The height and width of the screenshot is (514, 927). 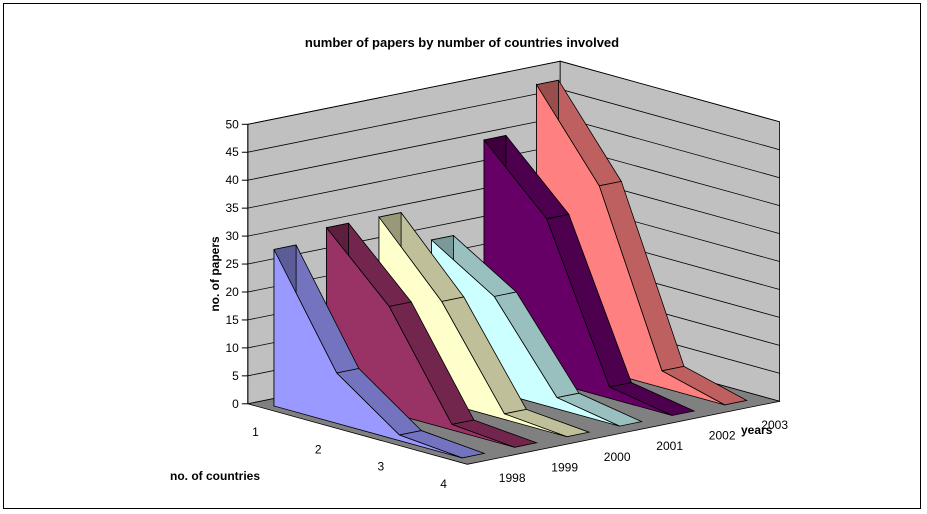 What do you see at coordinates (617, 457) in the screenshot?
I see `z-tick-label: 2000` at bounding box center [617, 457].